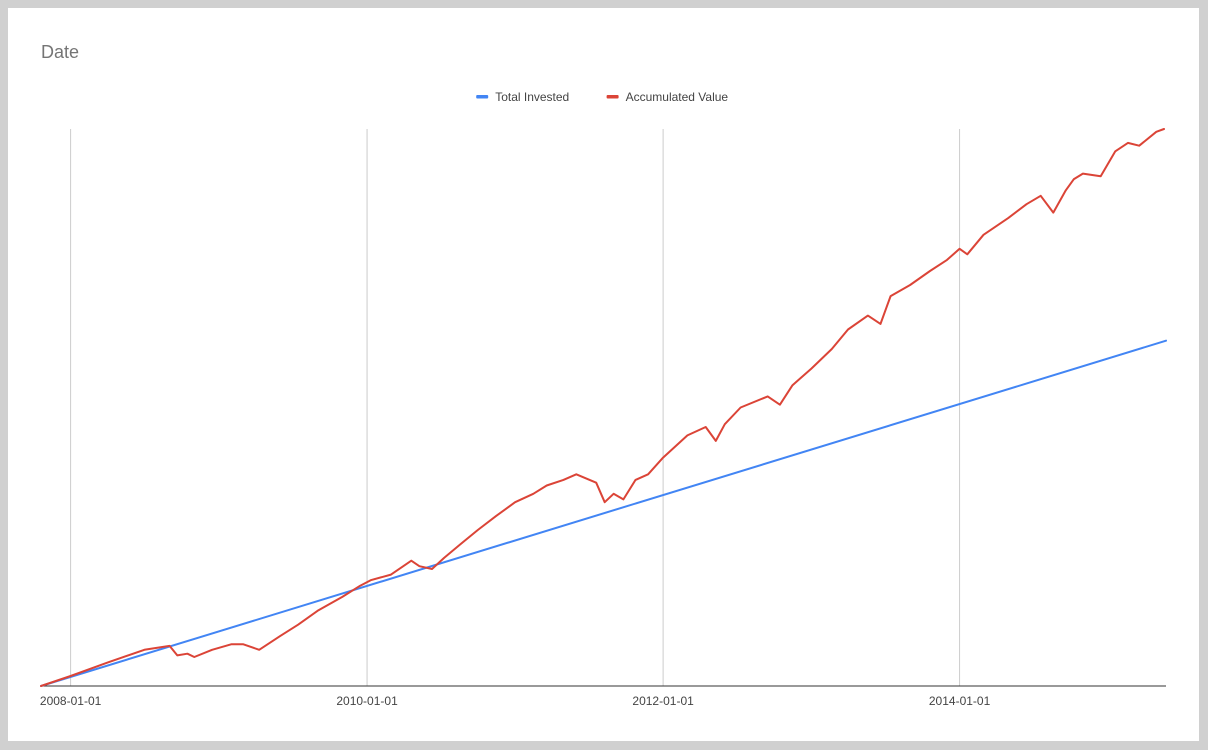 This screenshot has width=1208, height=750. Describe the element at coordinates (677, 97) in the screenshot. I see `legend-label: Accumulated Value` at that location.